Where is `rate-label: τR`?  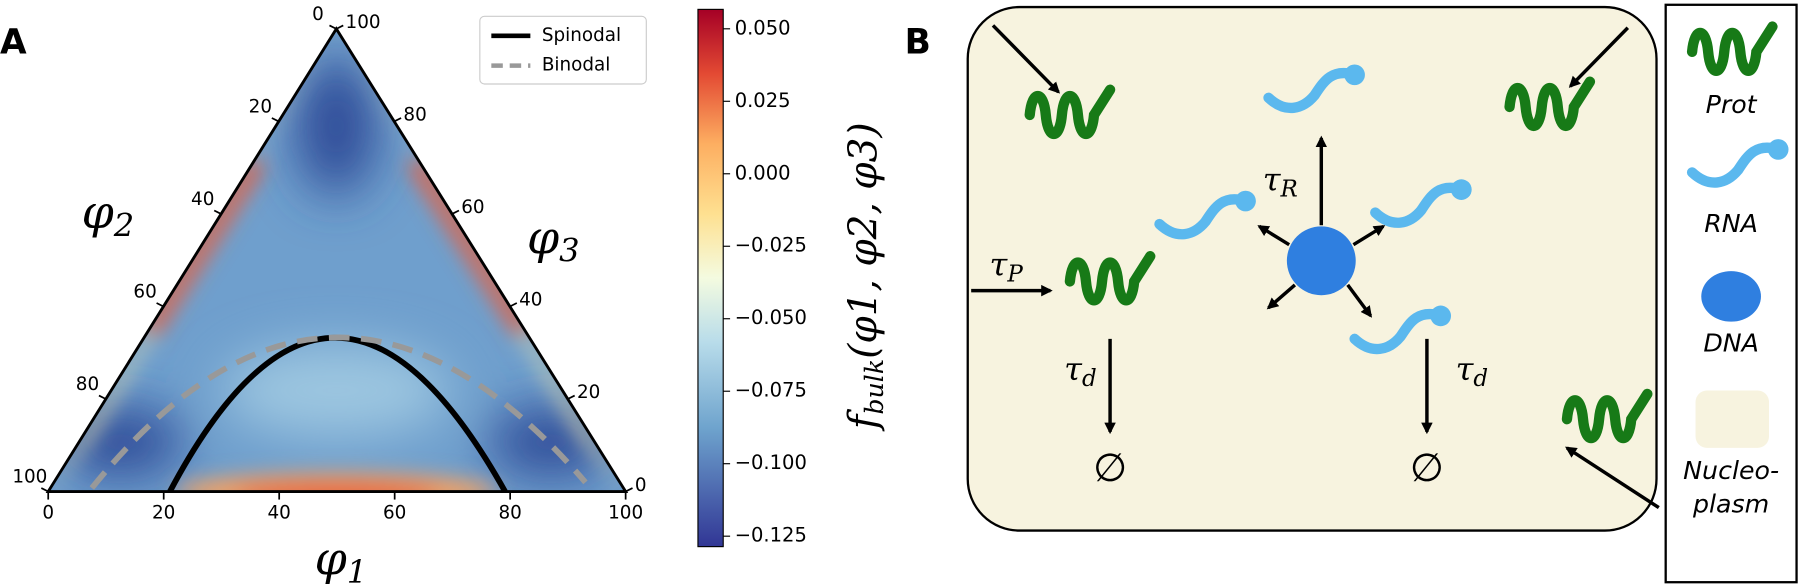 rate-label: τR is located at coordinates (1280, 181).